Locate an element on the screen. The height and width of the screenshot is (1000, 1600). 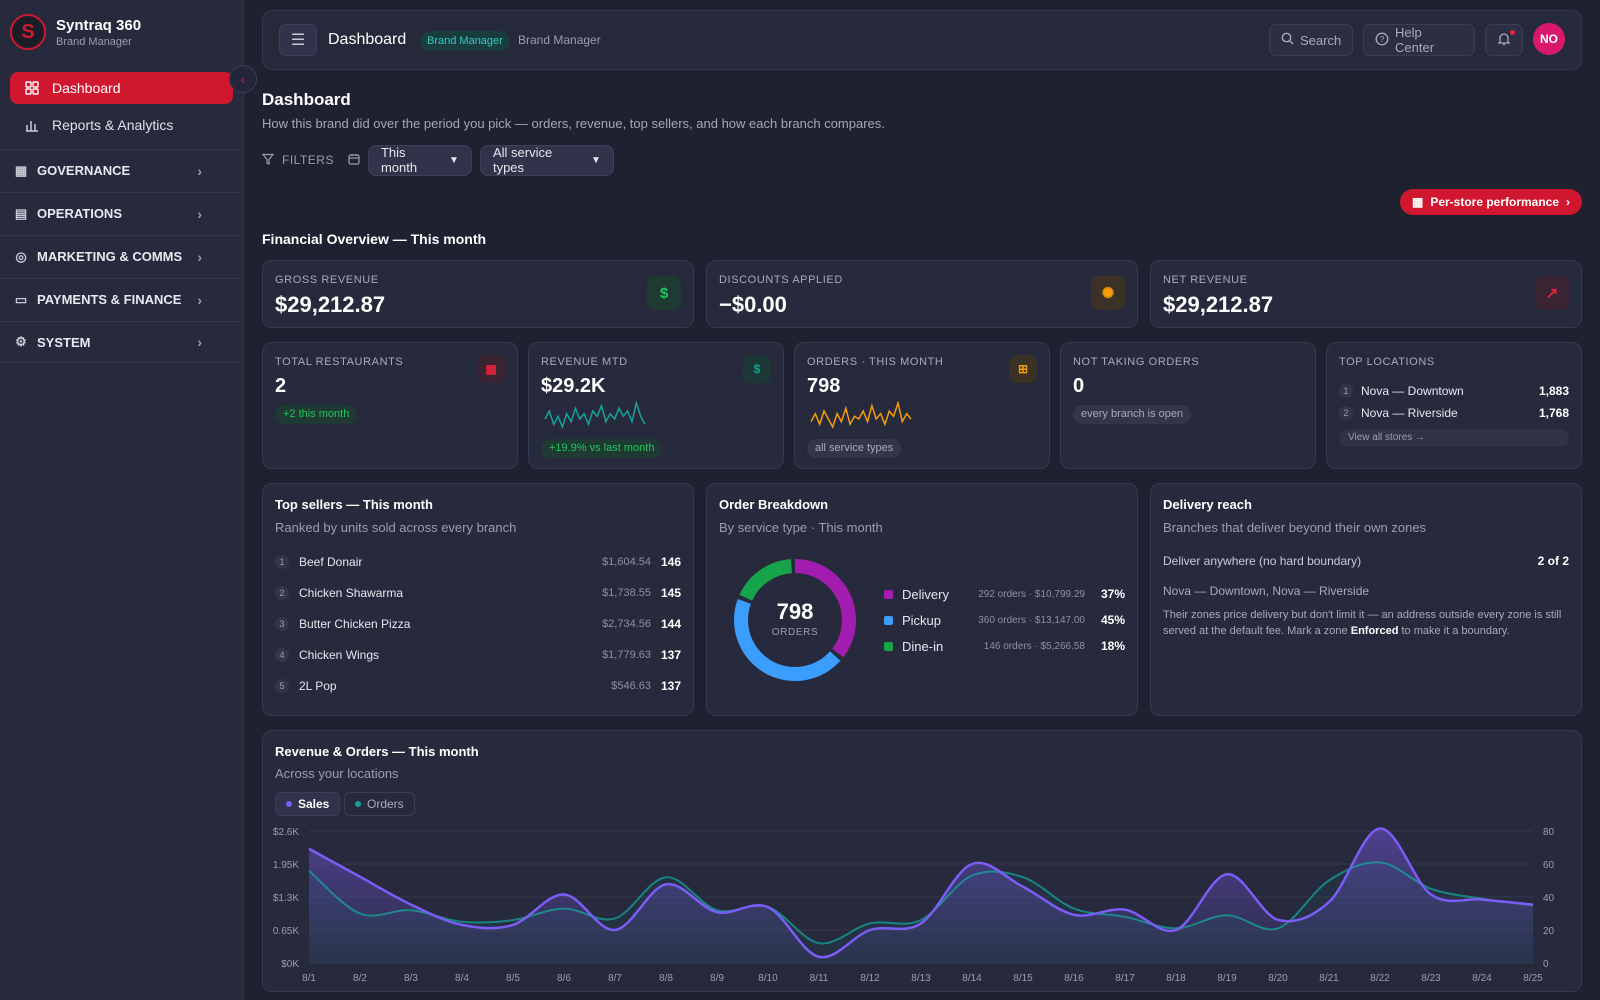
sales-area is located at coordinates (921, 895).